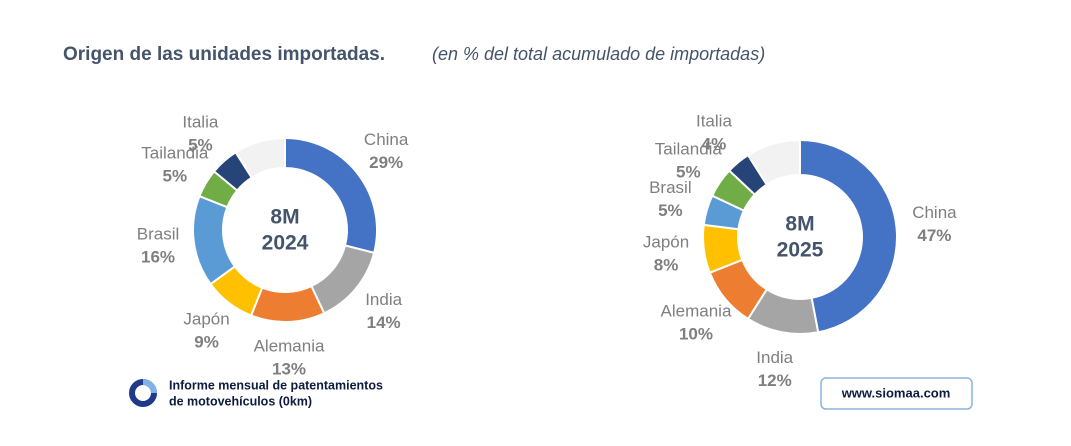 The width and height of the screenshot is (1071, 446). What do you see at coordinates (240, 401) in the screenshot?
I see `report-line: de motovehículos (0km)` at bounding box center [240, 401].